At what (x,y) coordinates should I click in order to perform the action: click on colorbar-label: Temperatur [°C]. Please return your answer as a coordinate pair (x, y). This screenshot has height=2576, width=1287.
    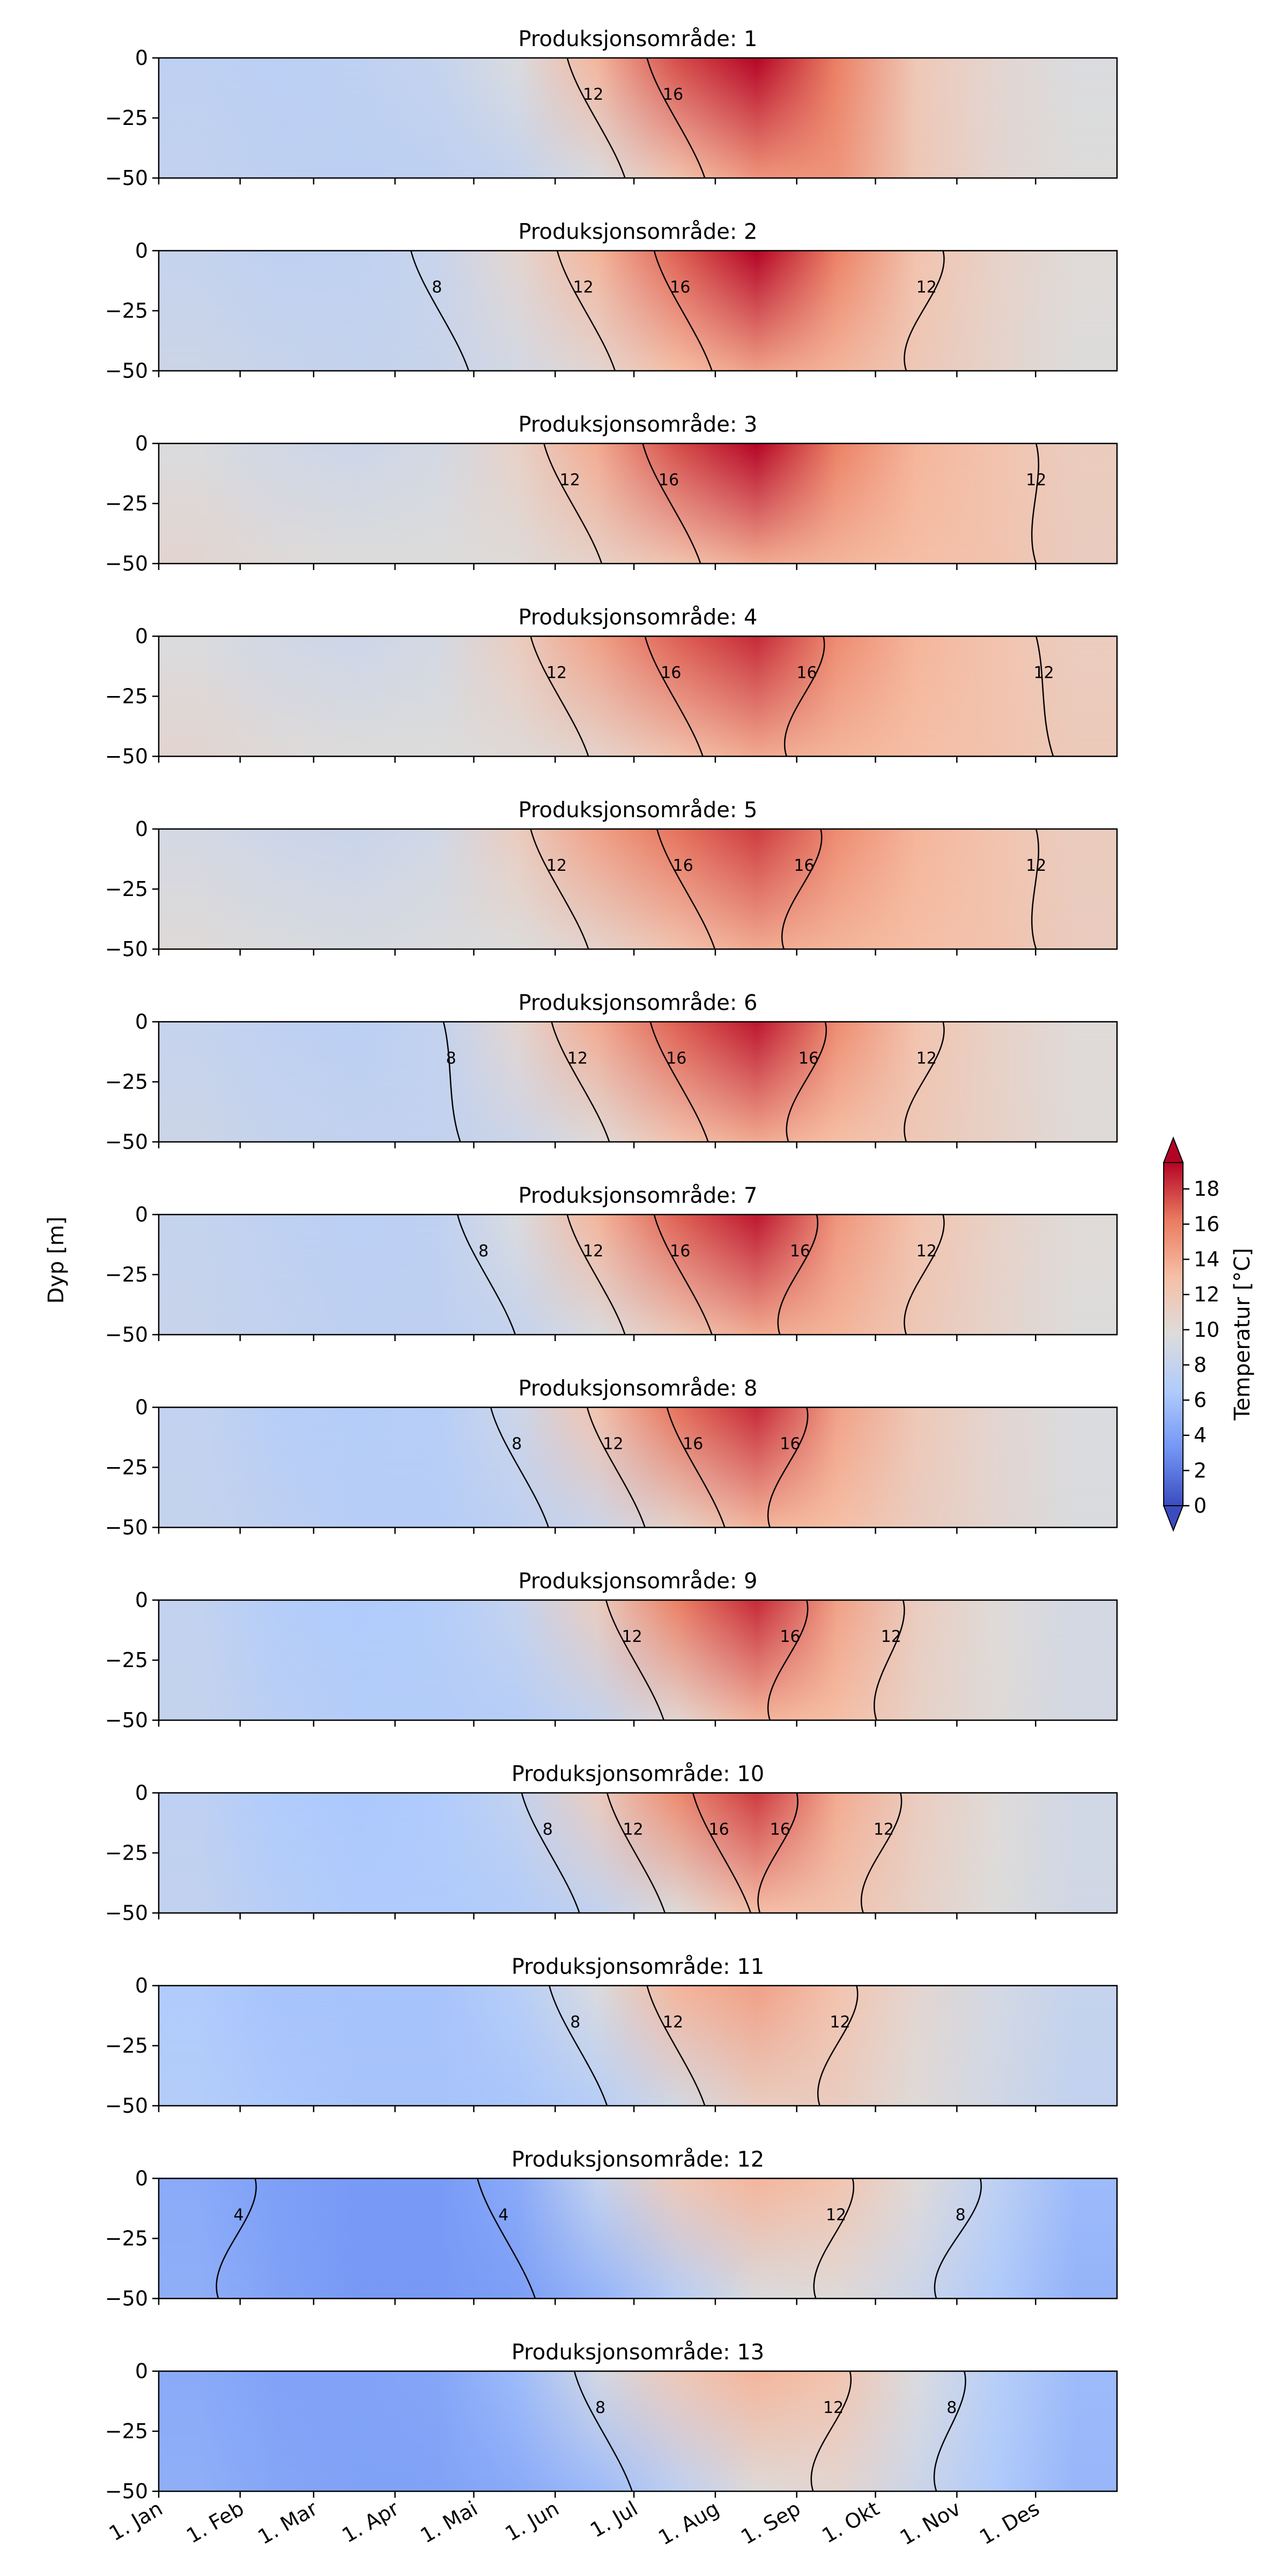
    Looking at the image, I should click on (1242, 1334).